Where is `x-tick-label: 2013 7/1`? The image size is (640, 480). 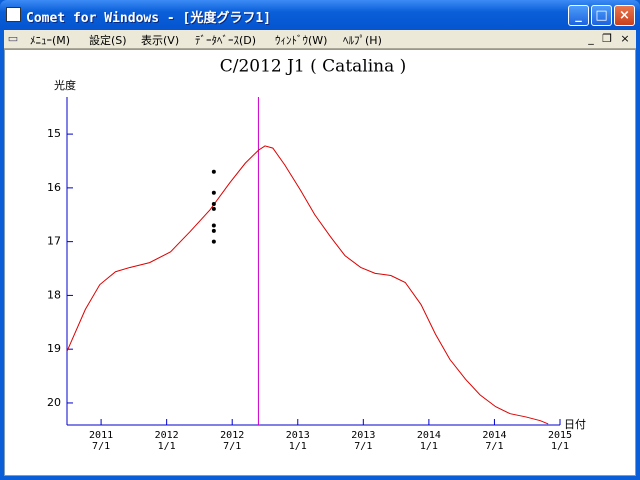 x-tick-label: 2013 7/1 is located at coordinates (363, 441).